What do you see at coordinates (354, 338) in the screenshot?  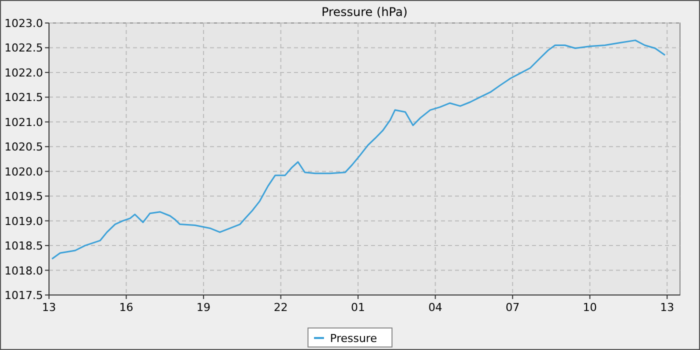 I see `legend-label: Pressure` at bounding box center [354, 338].